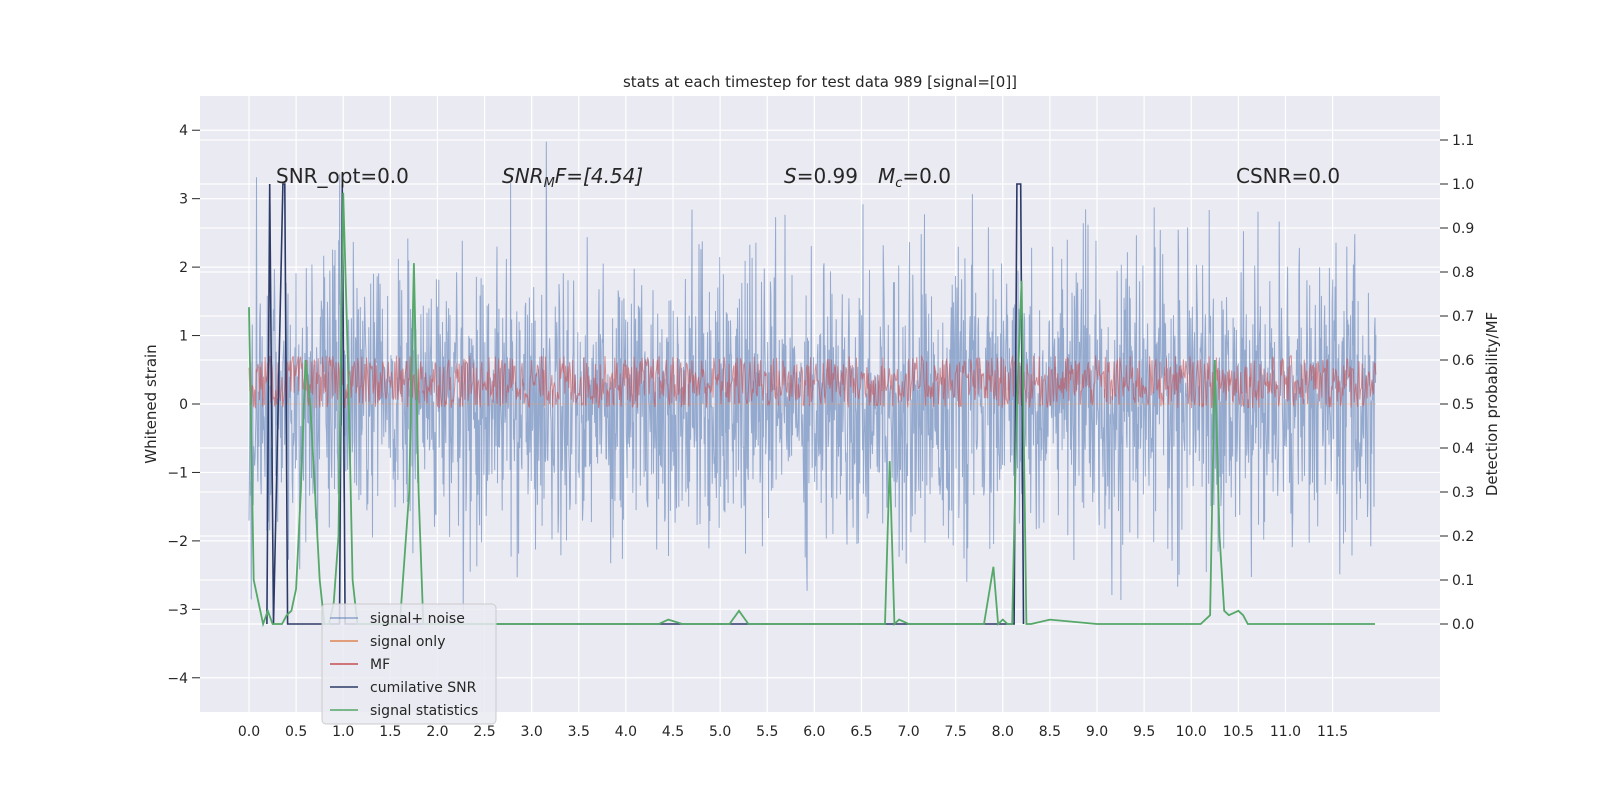 Image resolution: width=1600 pixels, height=800 pixels. Describe the element at coordinates (177, 473) in the screenshot. I see `y-tick-label: −1` at that location.